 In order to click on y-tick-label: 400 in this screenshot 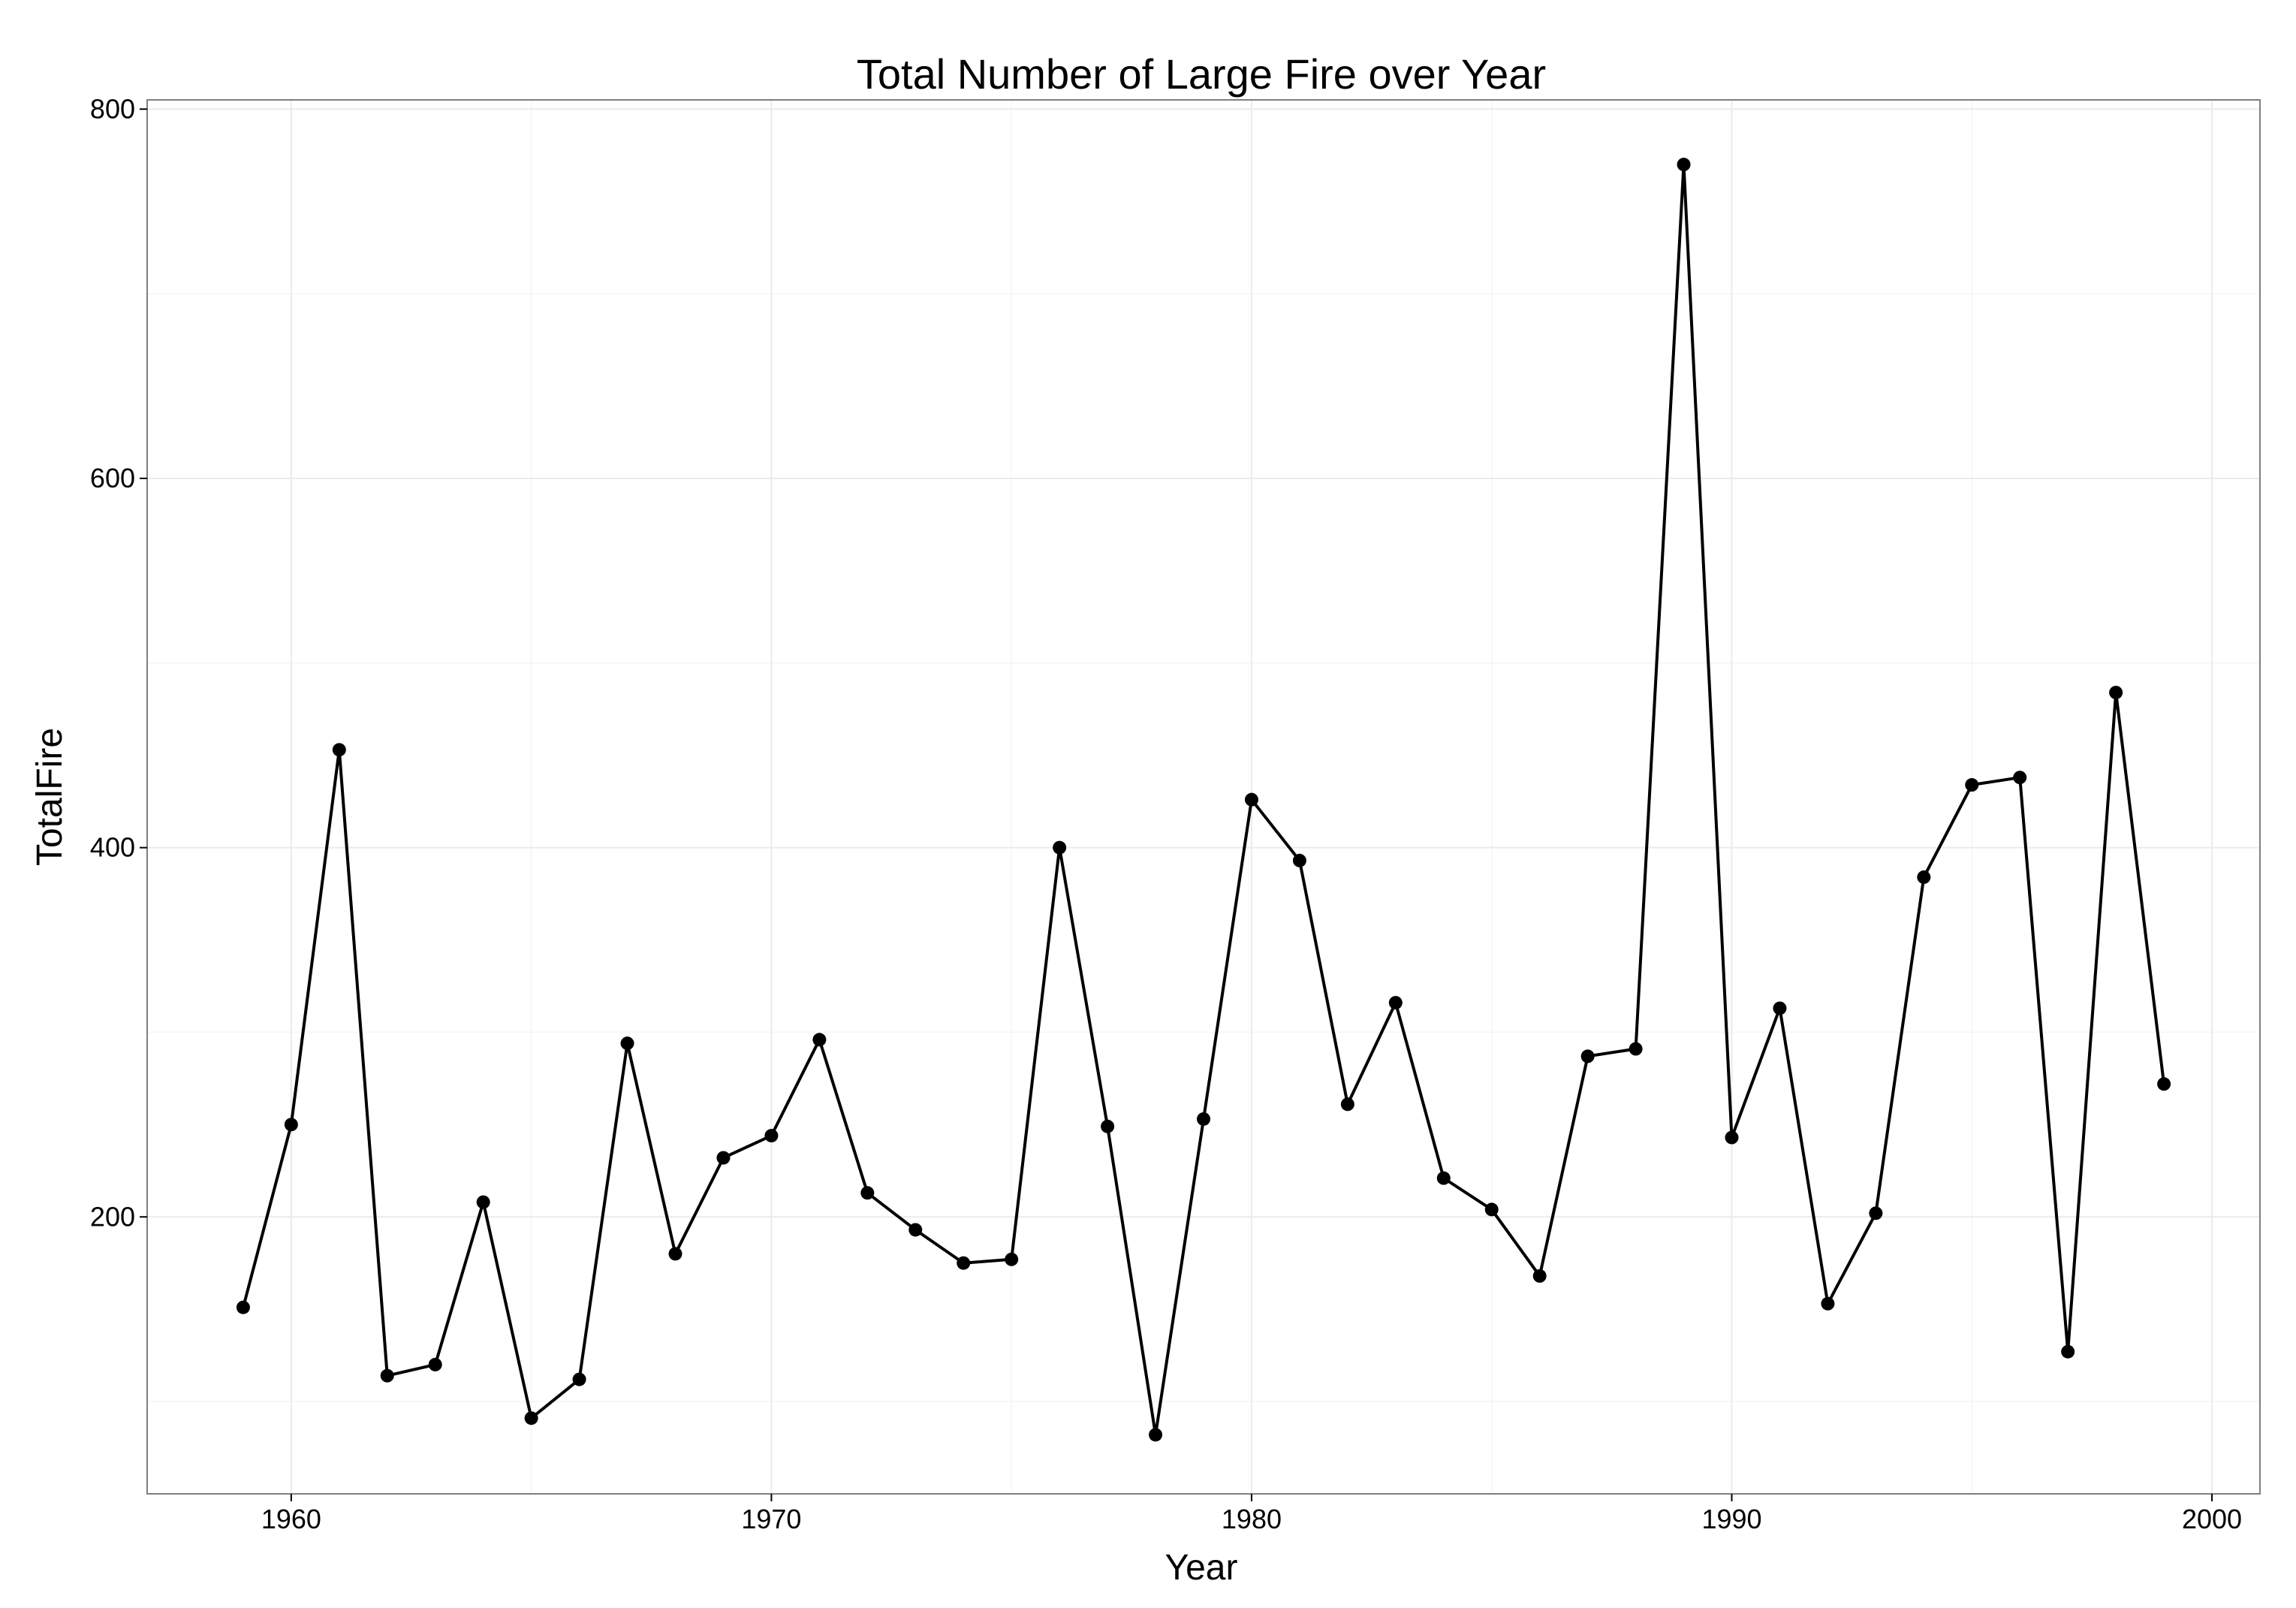, I will do `click(112, 847)`.